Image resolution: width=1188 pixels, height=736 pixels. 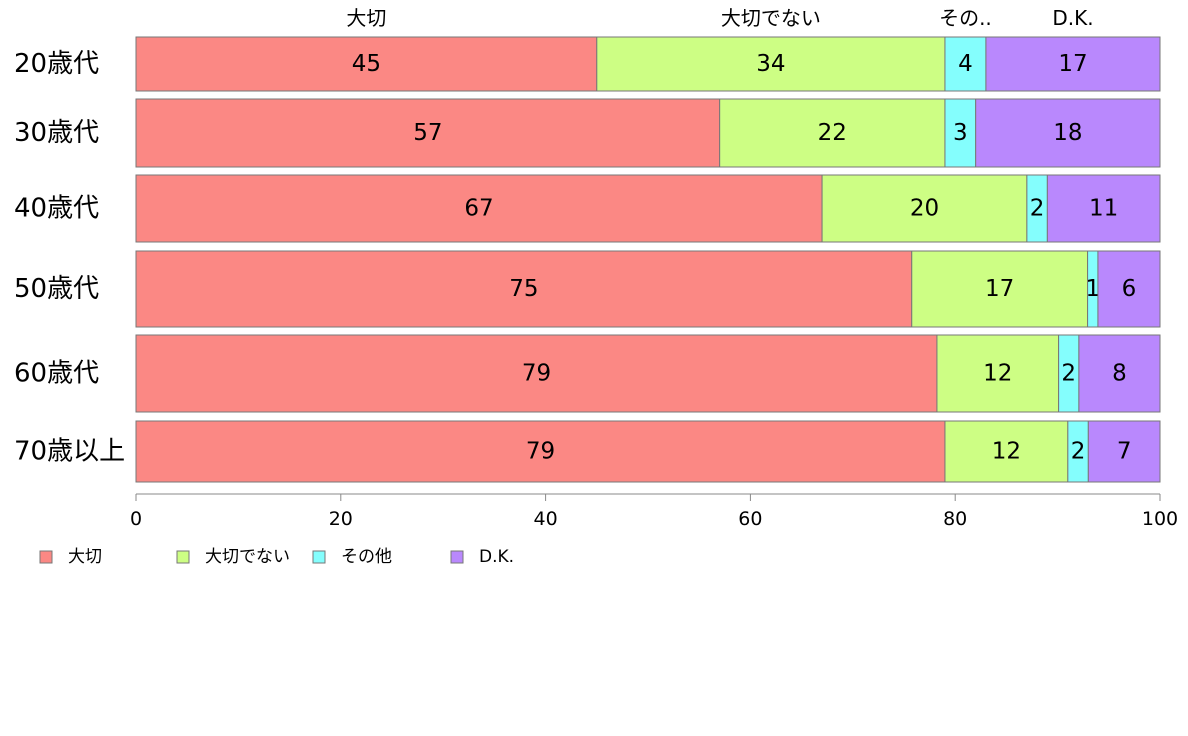 What do you see at coordinates (546, 519) in the screenshot?
I see `x-tick-label: 40` at bounding box center [546, 519].